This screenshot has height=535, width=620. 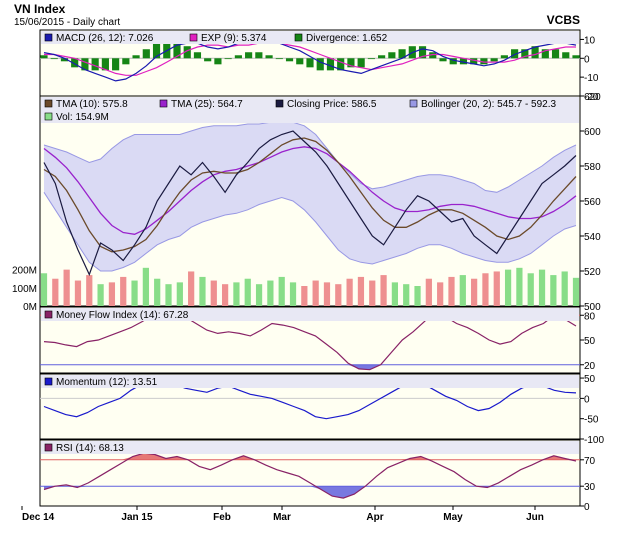 What do you see at coordinates (590, 40) in the screenshot?
I see `macd-tick-label: 10` at bounding box center [590, 40].